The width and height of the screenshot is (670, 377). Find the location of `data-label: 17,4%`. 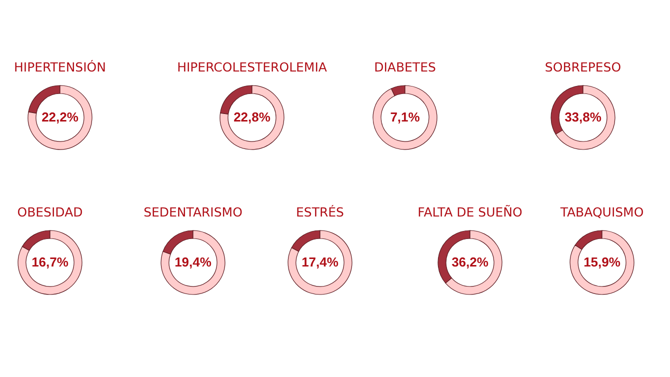

data-label: 17,4% is located at coordinates (320, 262).